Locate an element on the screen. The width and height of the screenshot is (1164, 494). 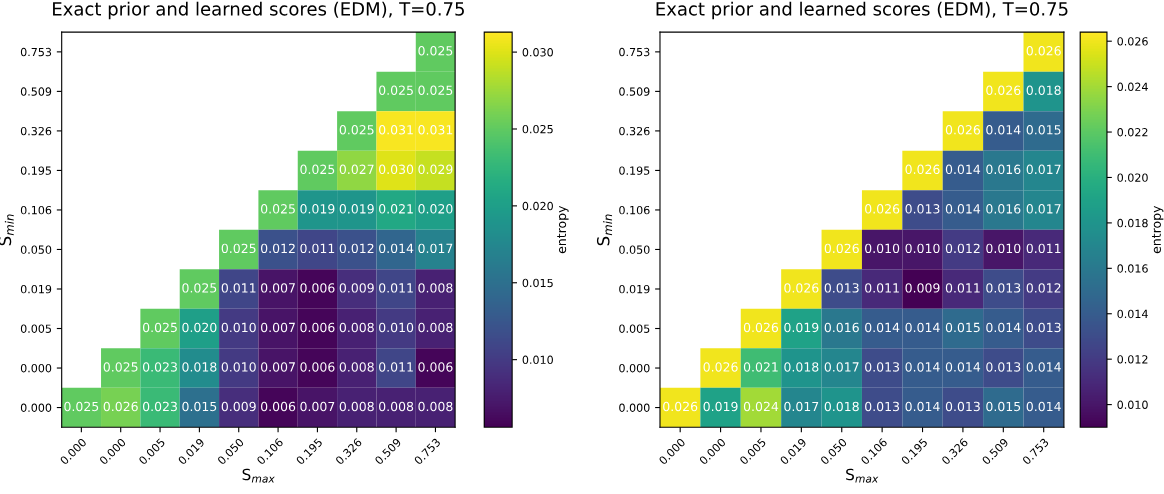
color-bar-label: 0.012 is located at coordinates (1132, 359).